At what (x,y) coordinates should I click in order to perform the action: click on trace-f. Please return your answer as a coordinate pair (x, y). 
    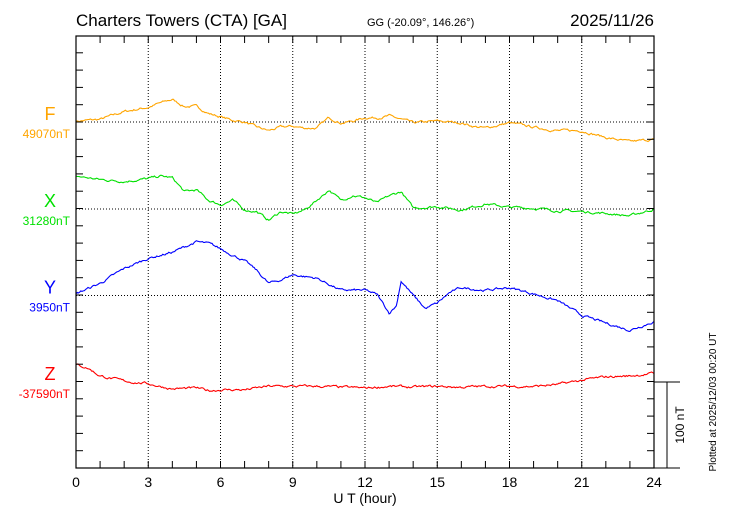
    Looking at the image, I should click on (365, 120).